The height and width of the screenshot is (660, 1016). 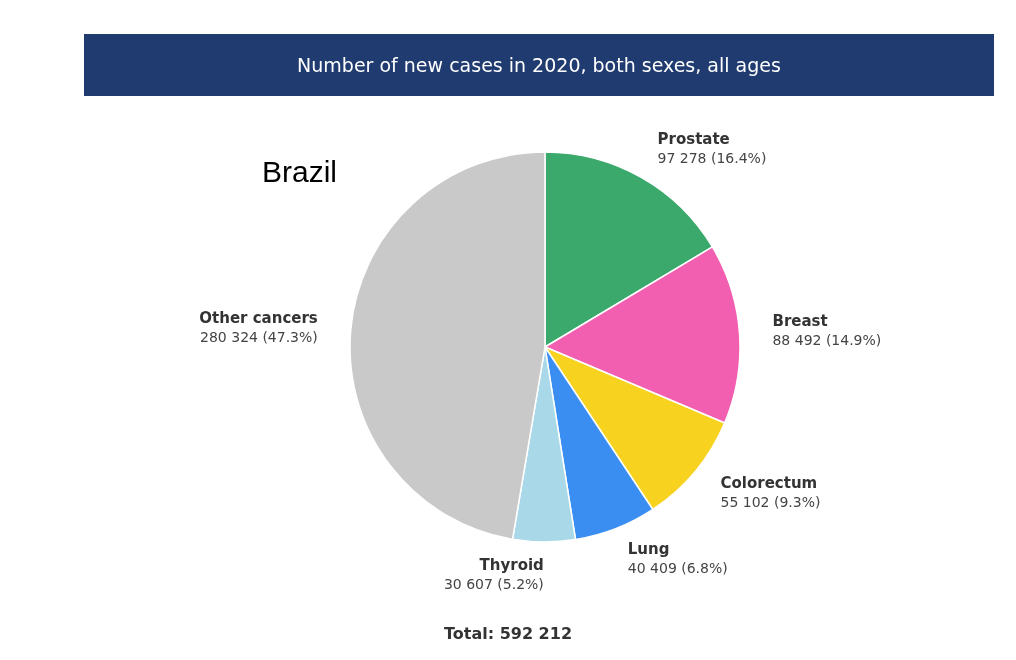 What do you see at coordinates (712, 157) in the screenshot?
I see `data-label: 97 278 (16.4%)` at bounding box center [712, 157].